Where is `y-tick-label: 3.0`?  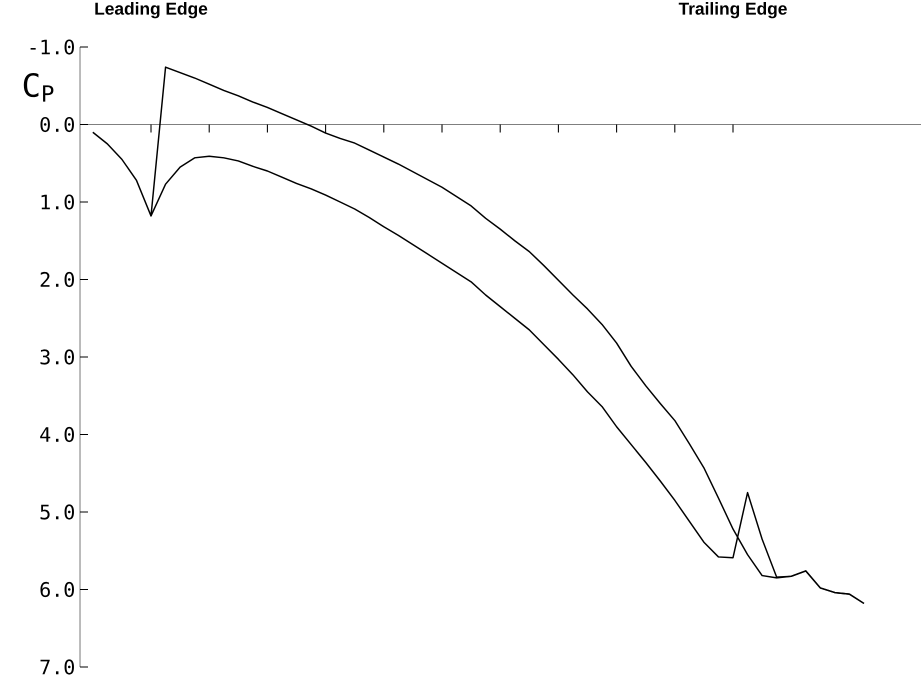
y-tick-label: 3.0 is located at coordinates (57, 357).